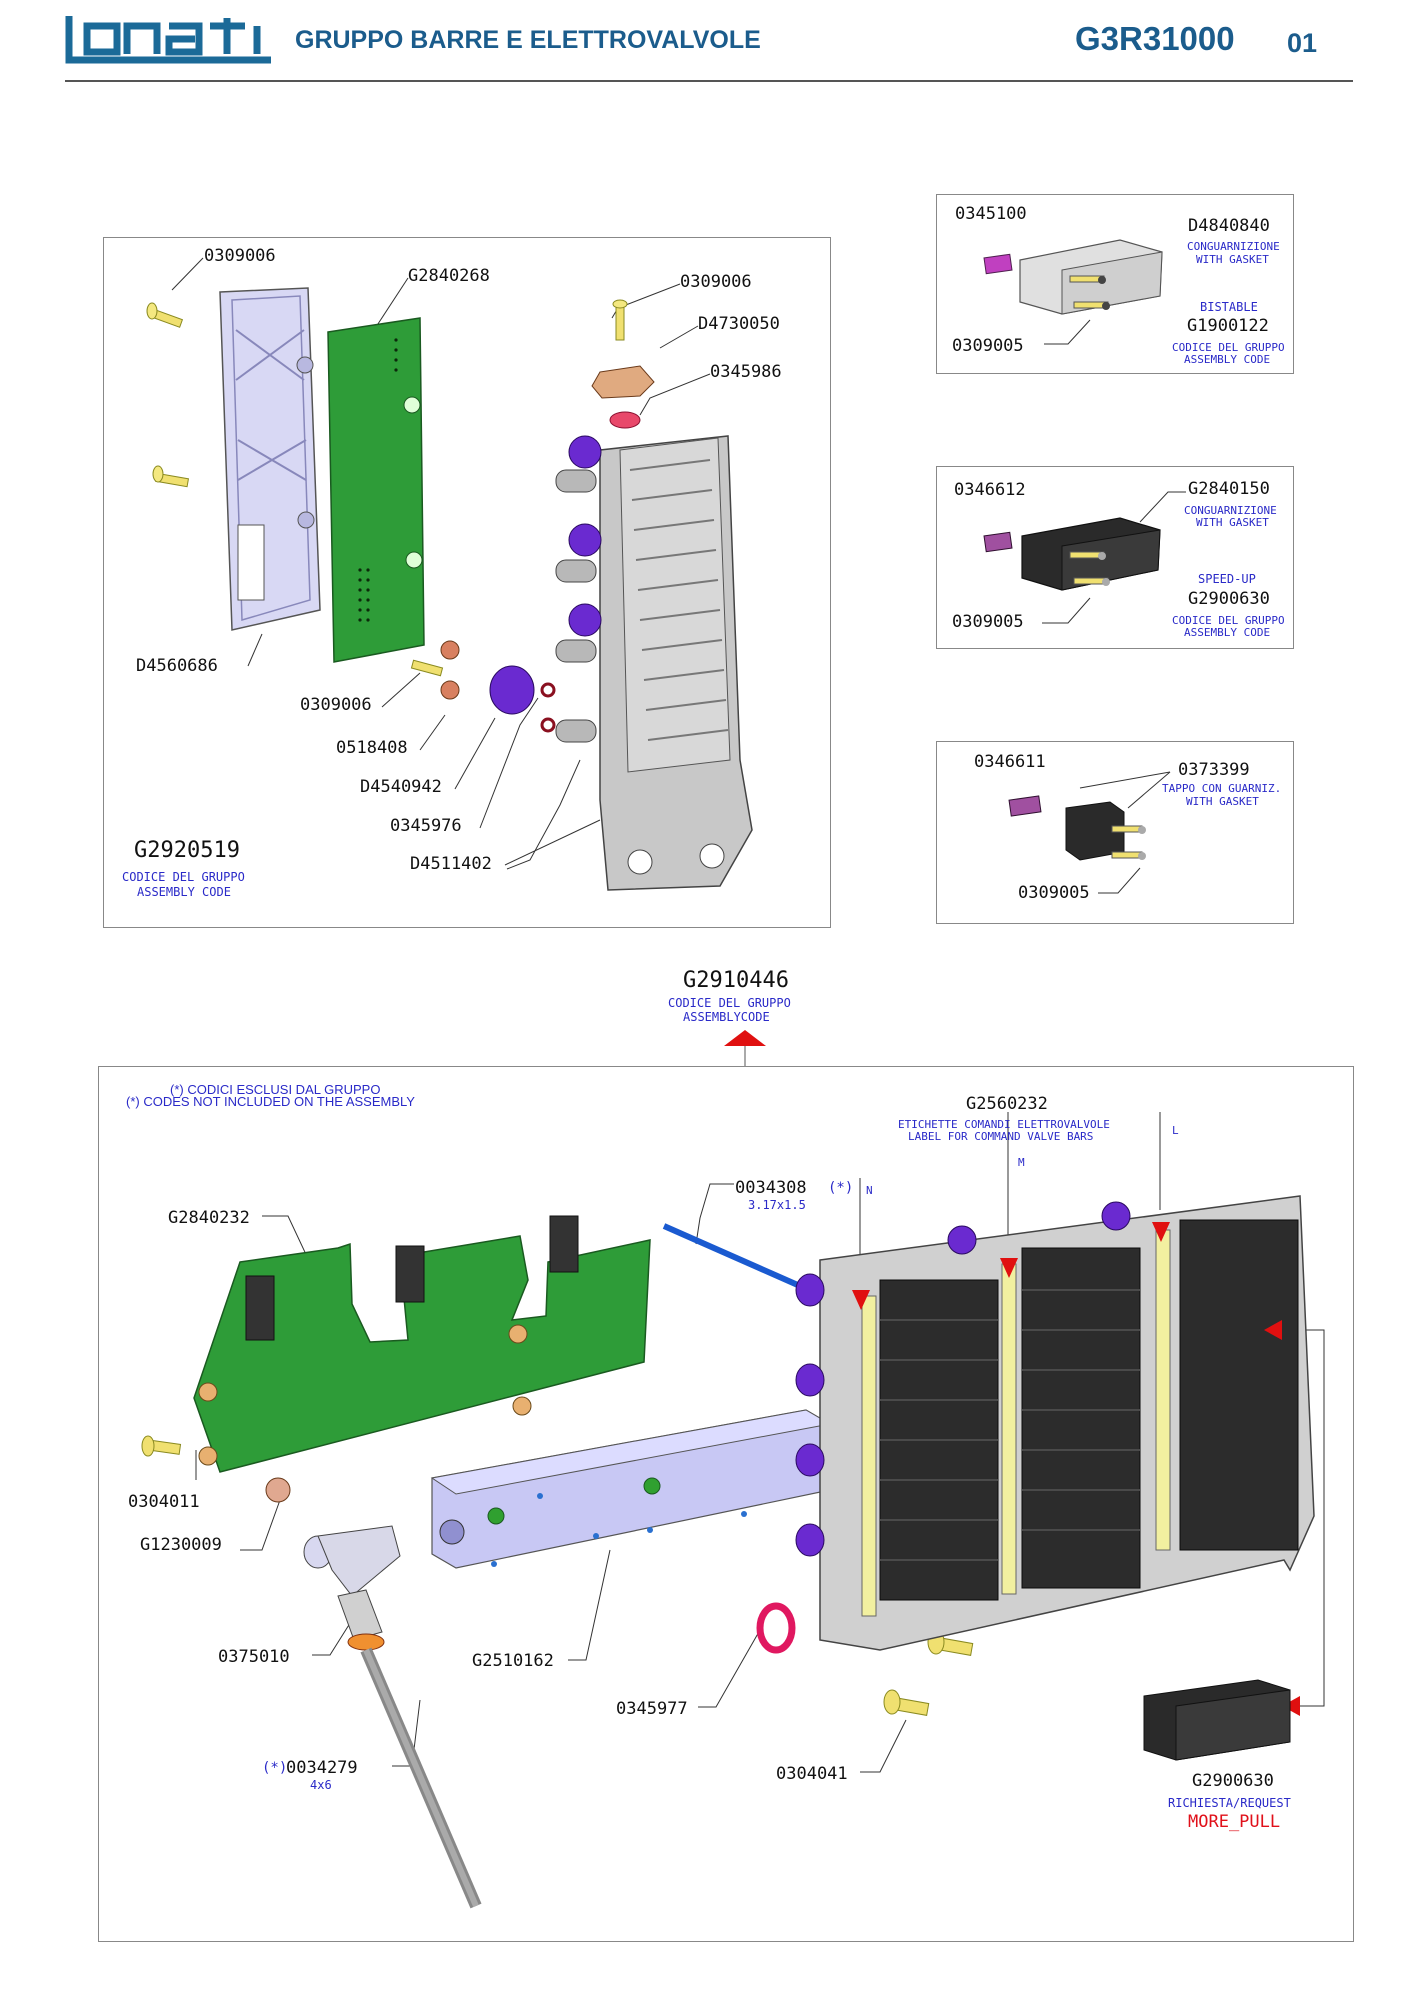  Describe the element at coordinates (1001, 1136) in the screenshot. I see `label-note-en: LABEL FOR COMMAND VALVE BARS` at that location.